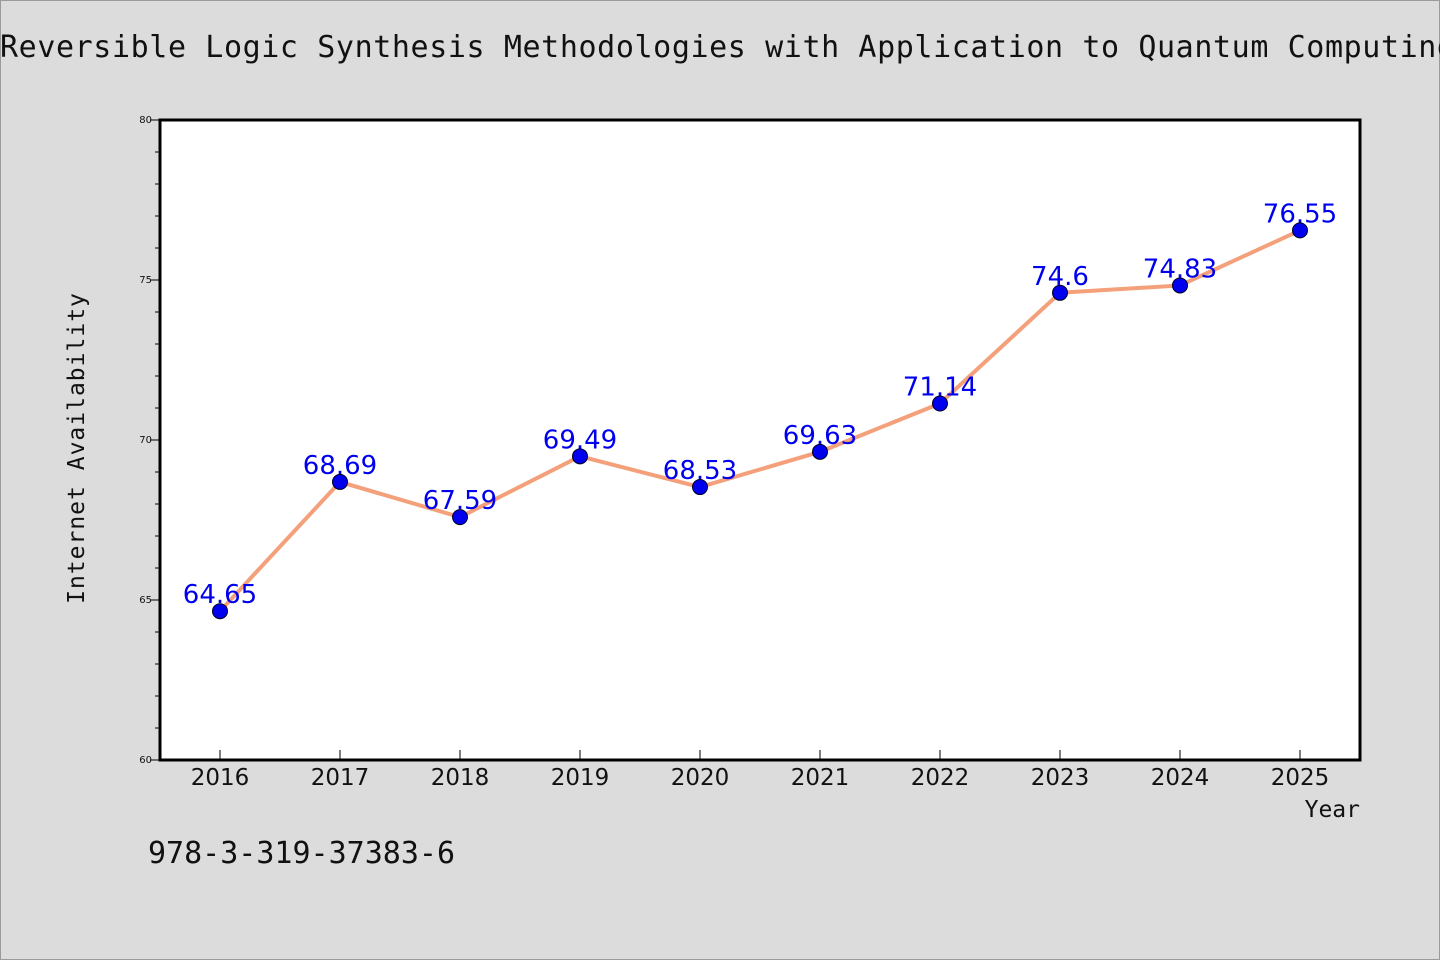 The image size is (1440, 960). I want to click on data-label-2021: 69.63, so click(820, 436).